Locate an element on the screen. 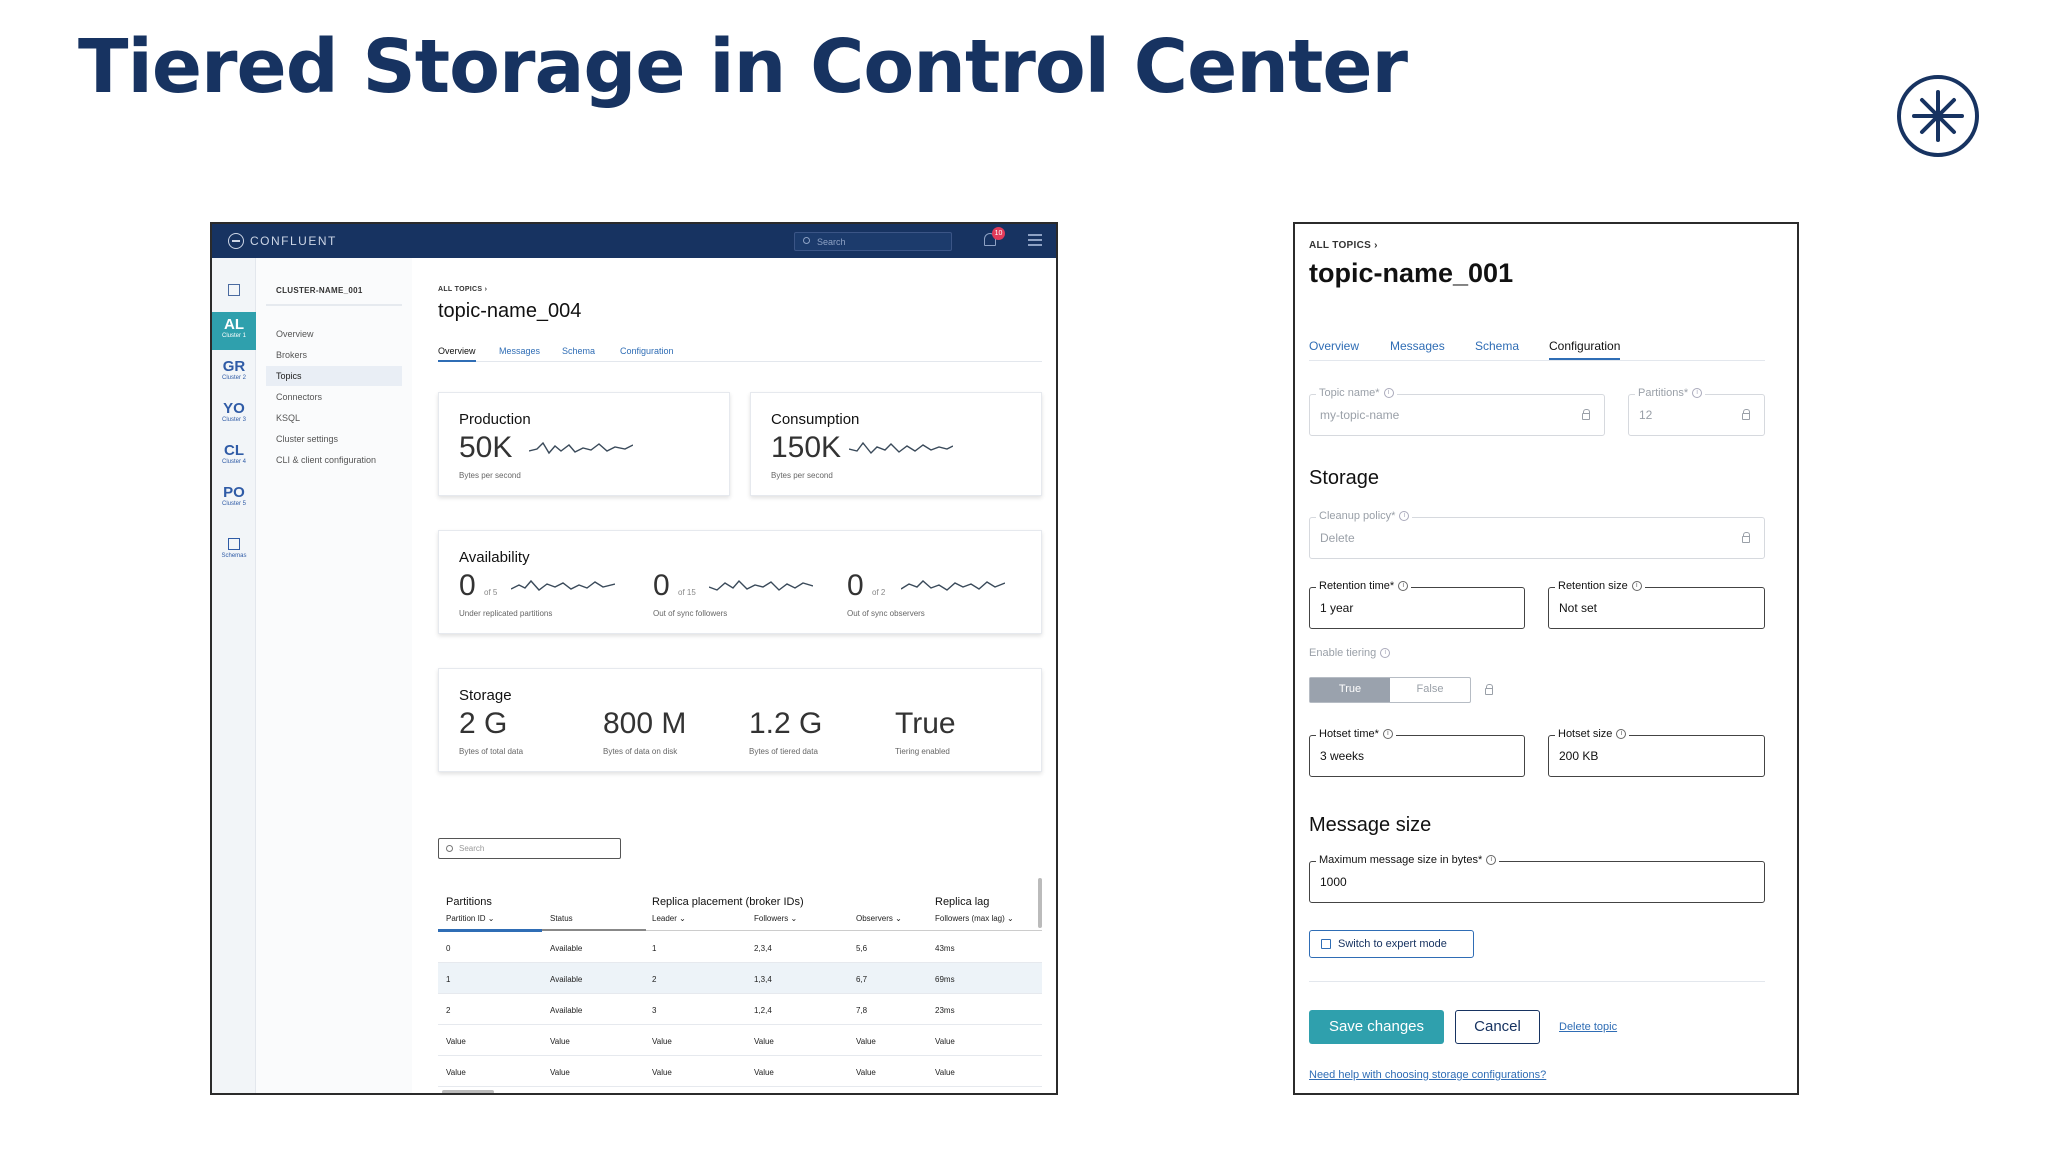 Image resolution: width=2048 pixels, height=1152 pixels. consumption-title: Consumption is located at coordinates (815, 419).